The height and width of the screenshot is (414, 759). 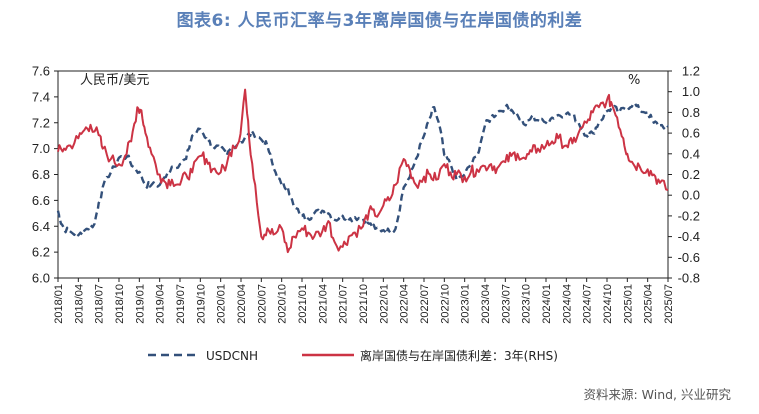 What do you see at coordinates (41, 122) in the screenshot?
I see `left-tick-label: 7.2` at bounding box center [41, 122].